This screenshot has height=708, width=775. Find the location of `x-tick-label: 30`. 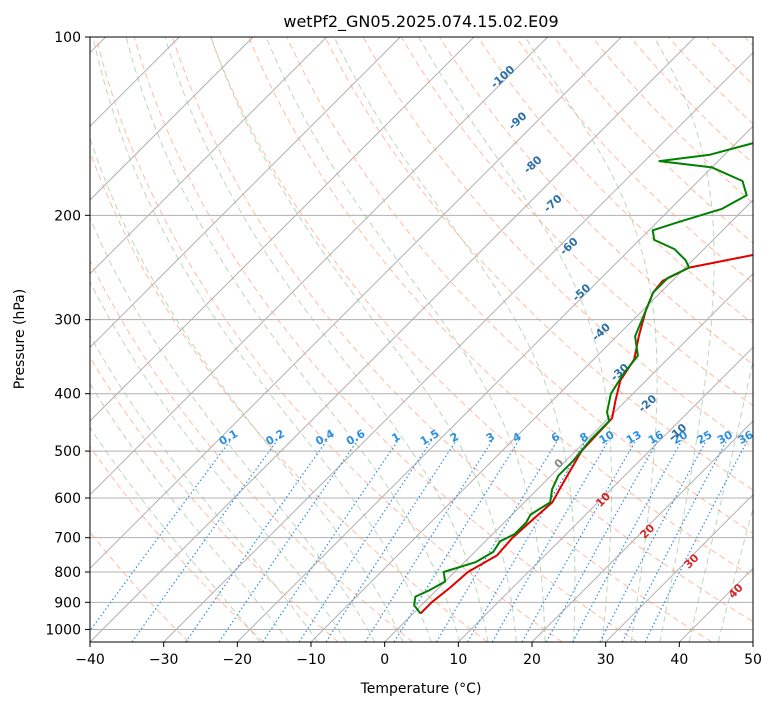

x-tick-label: 30 is located at coordinates (606, 660).